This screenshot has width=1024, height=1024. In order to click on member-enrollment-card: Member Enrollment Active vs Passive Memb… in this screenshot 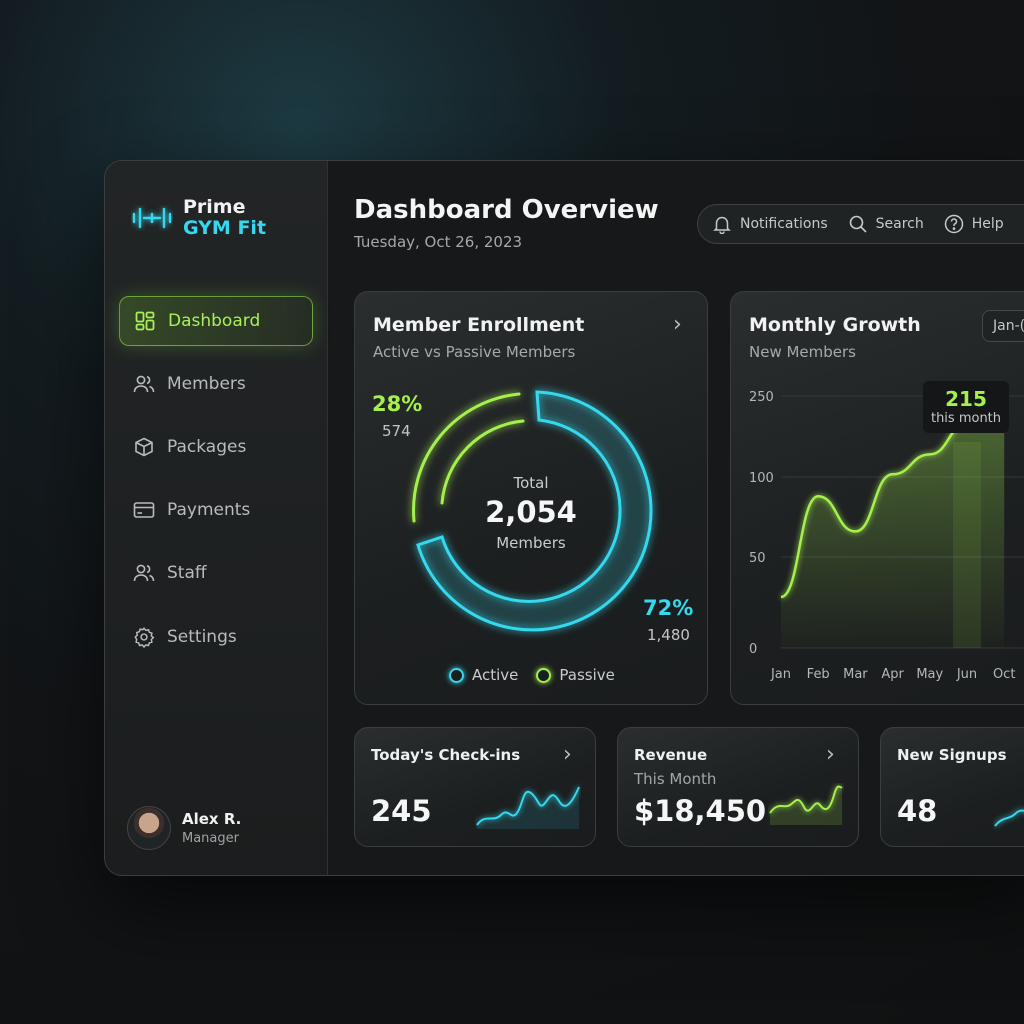, I will do `click(531, 498)`.